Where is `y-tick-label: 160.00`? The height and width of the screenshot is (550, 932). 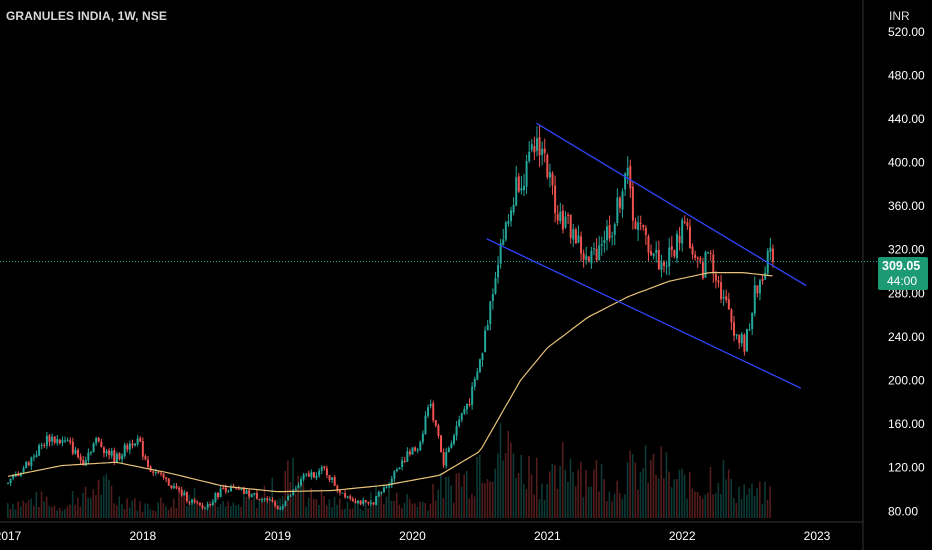 y-tick-label: 160.00 is located at coordinates (906, 424).